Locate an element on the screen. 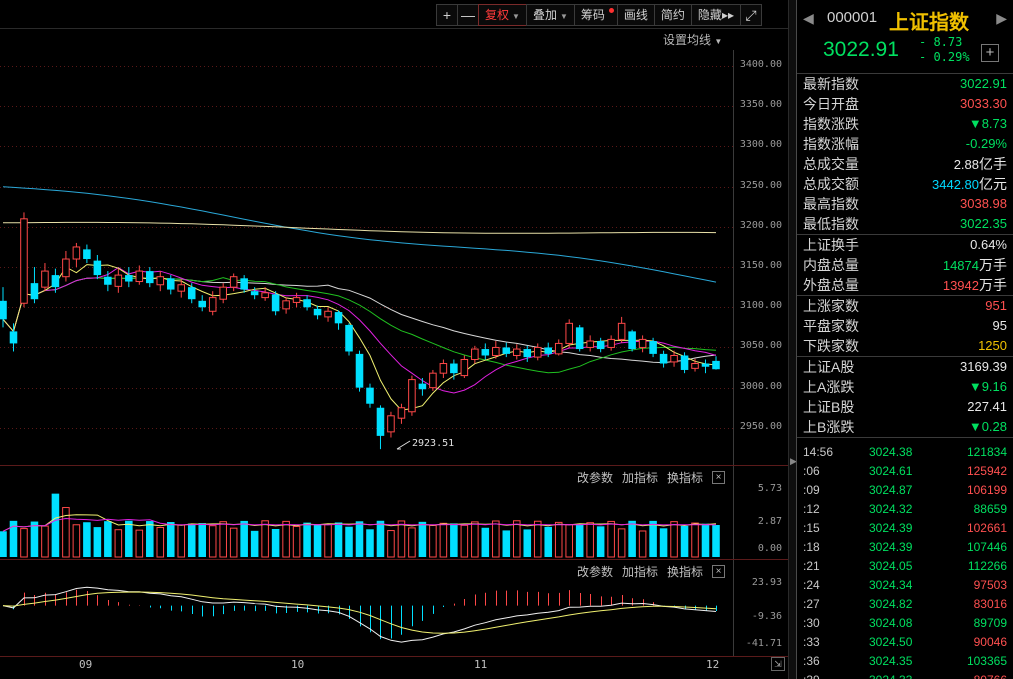 The image size is (1013, 679). tick-price: 3024.61 is located at coordinates (891, 471).